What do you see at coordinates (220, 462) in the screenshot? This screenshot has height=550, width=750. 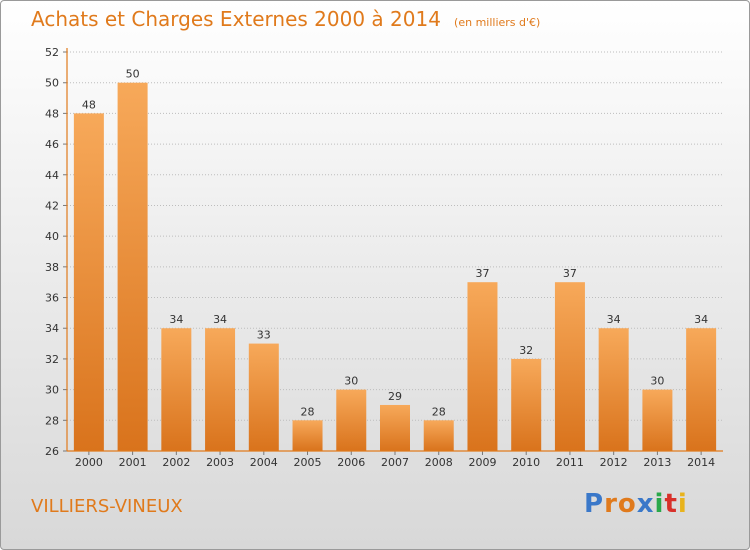 I see `x-tick-label: 2003` at bounding box center [220, 462].